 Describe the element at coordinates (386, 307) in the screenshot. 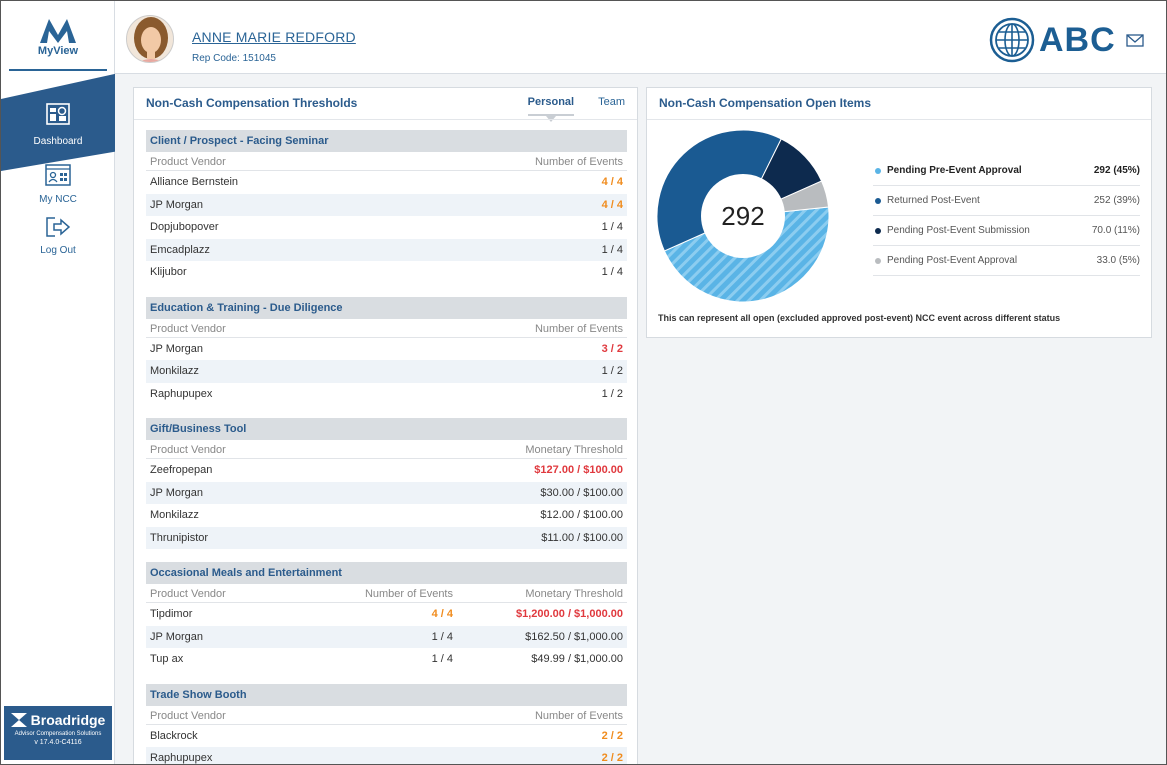

I see `section-header: Education & Training - Due Diligence` at that location.